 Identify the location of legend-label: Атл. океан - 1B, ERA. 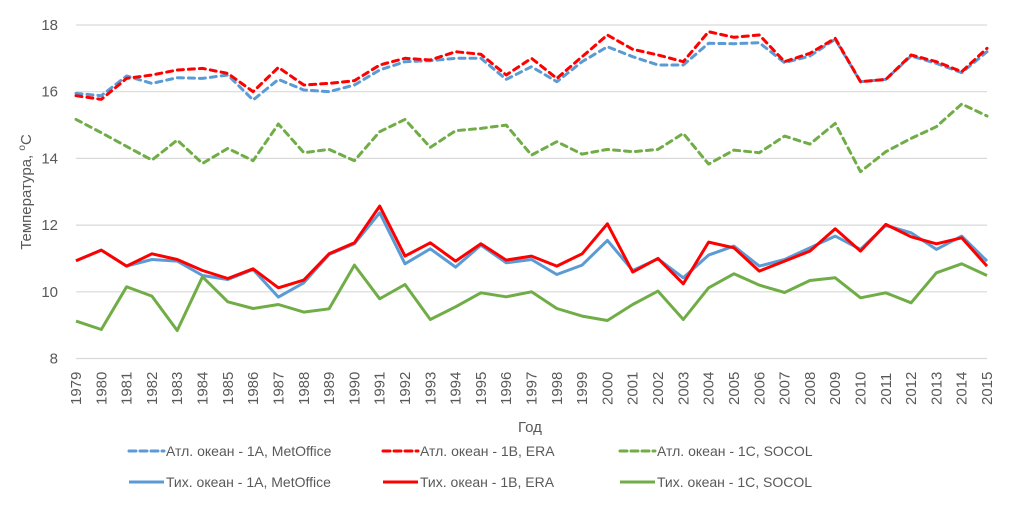
(487, 451).